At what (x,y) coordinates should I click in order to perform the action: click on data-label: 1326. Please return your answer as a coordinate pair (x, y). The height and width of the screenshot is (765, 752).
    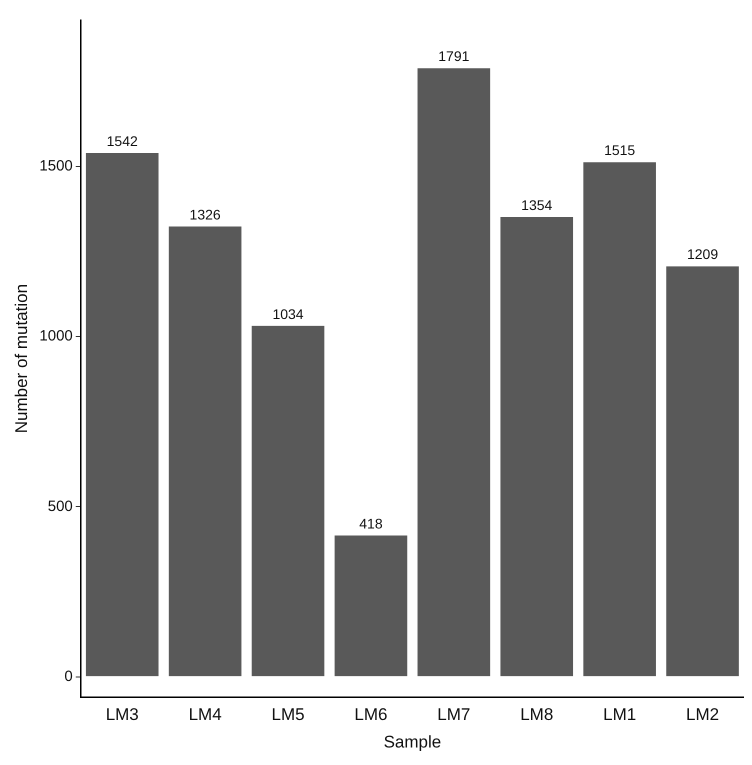
    Looking at the image, I should click on (205, 214).